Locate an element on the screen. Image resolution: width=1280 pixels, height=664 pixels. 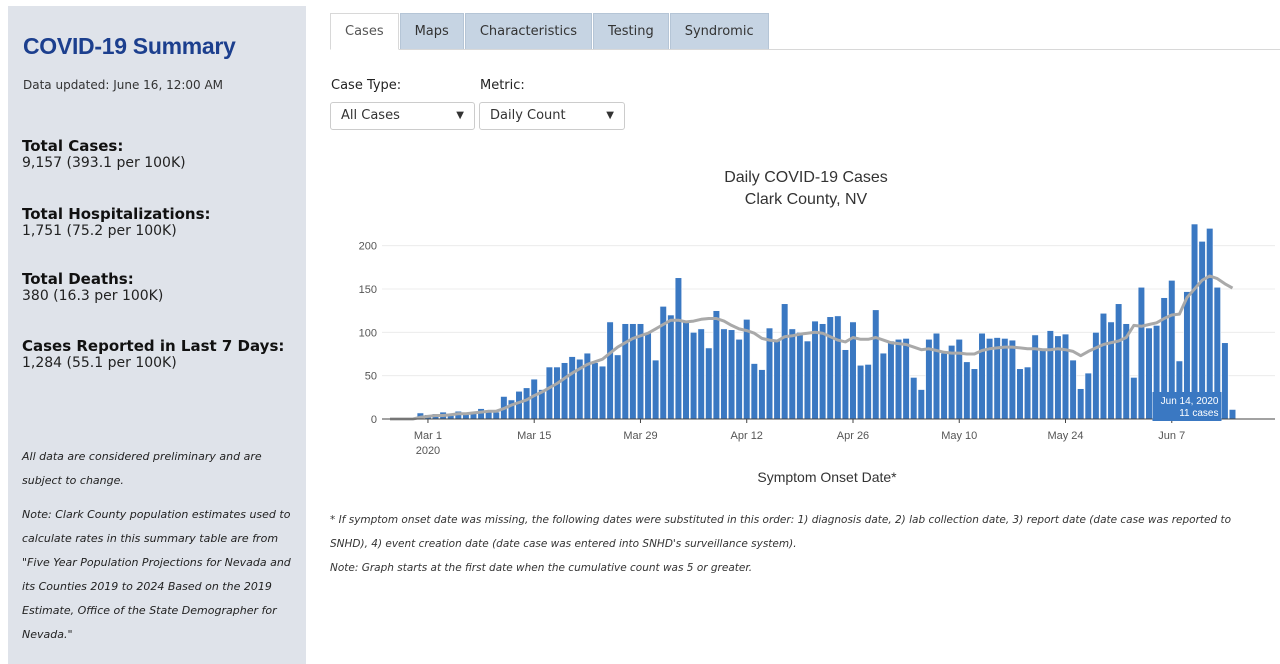
case-type-select: All Cases ▼ is located at coordinates (402, 116).